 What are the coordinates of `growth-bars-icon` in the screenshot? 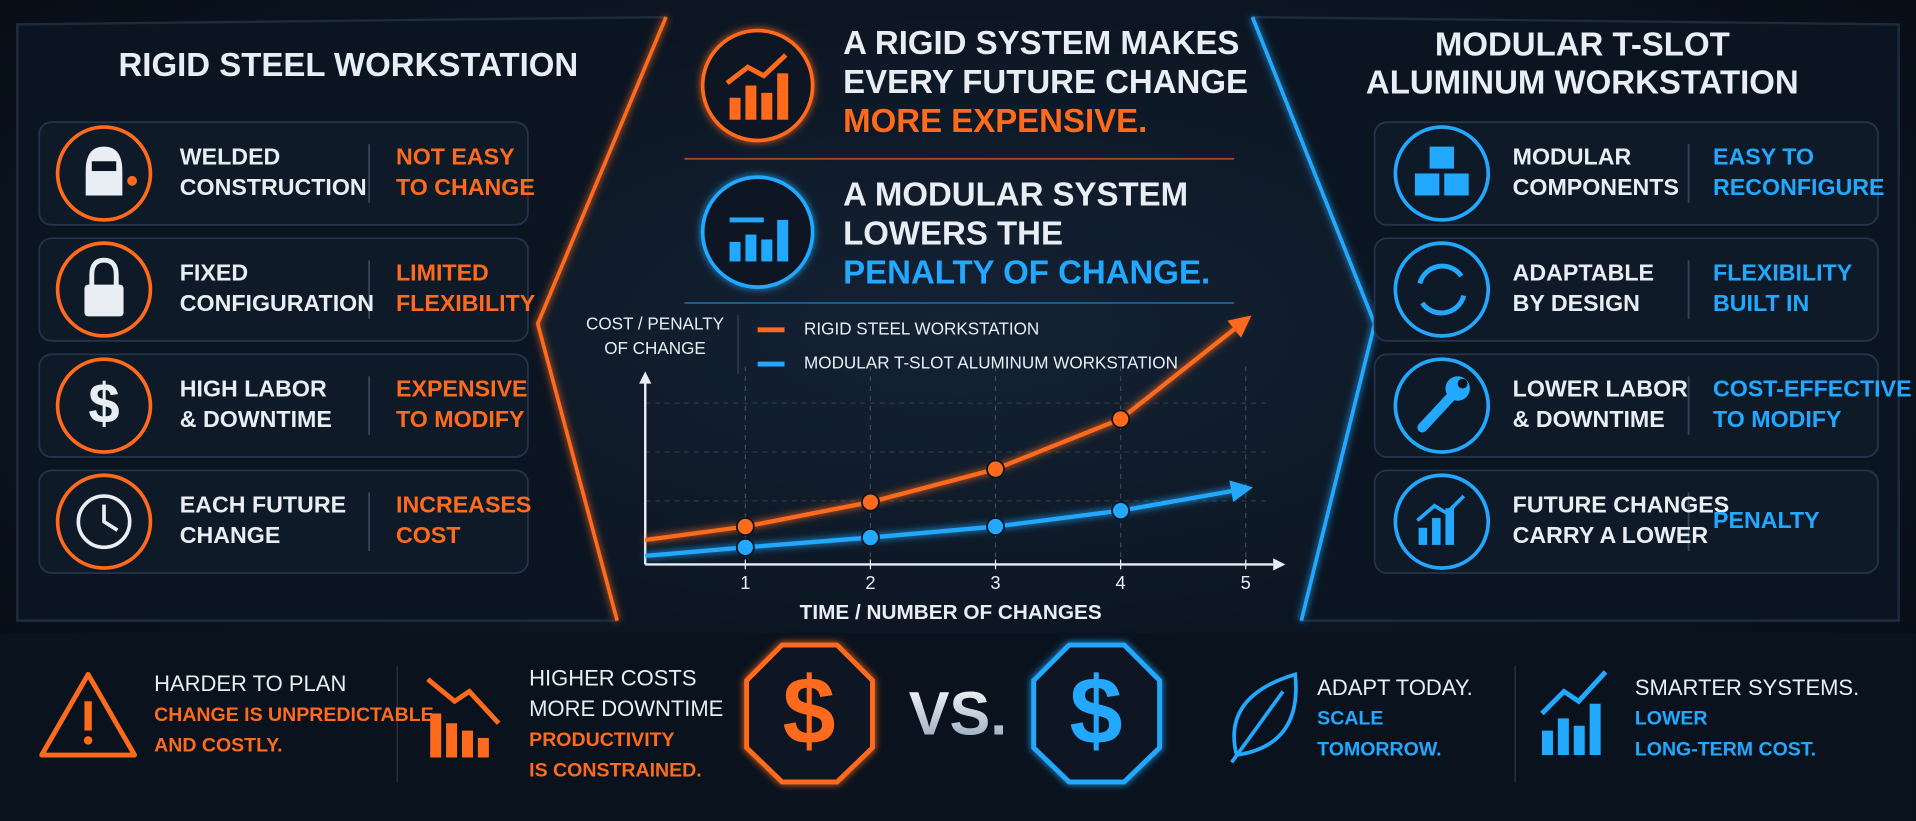 It's located at (1574, 713).